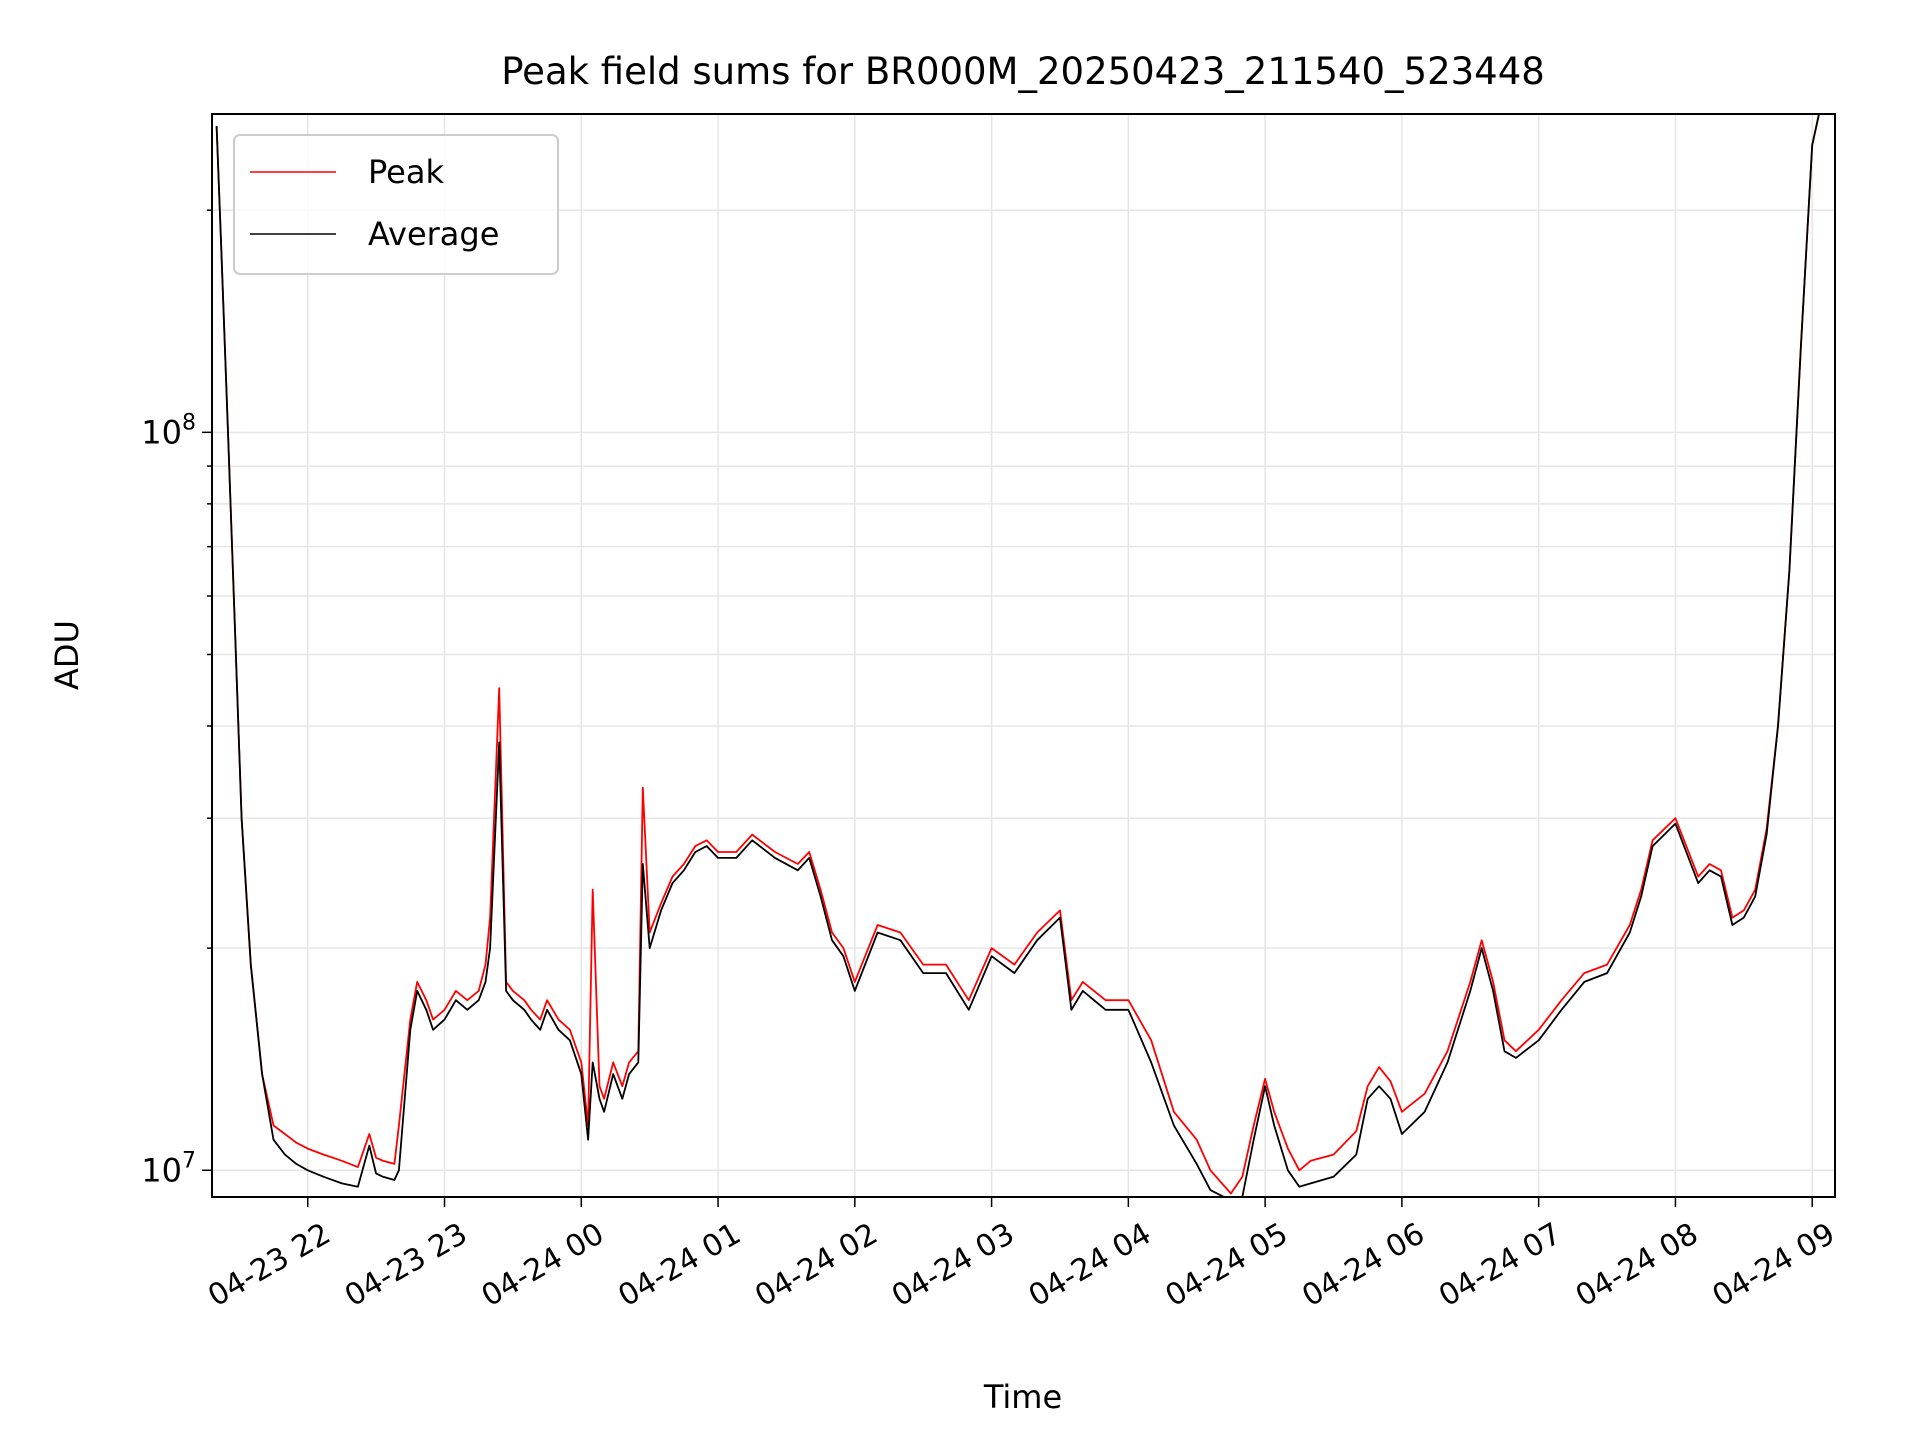 The image size is (1920, 1440). I want to click on y-axis: 107 108, so click(176, 699).